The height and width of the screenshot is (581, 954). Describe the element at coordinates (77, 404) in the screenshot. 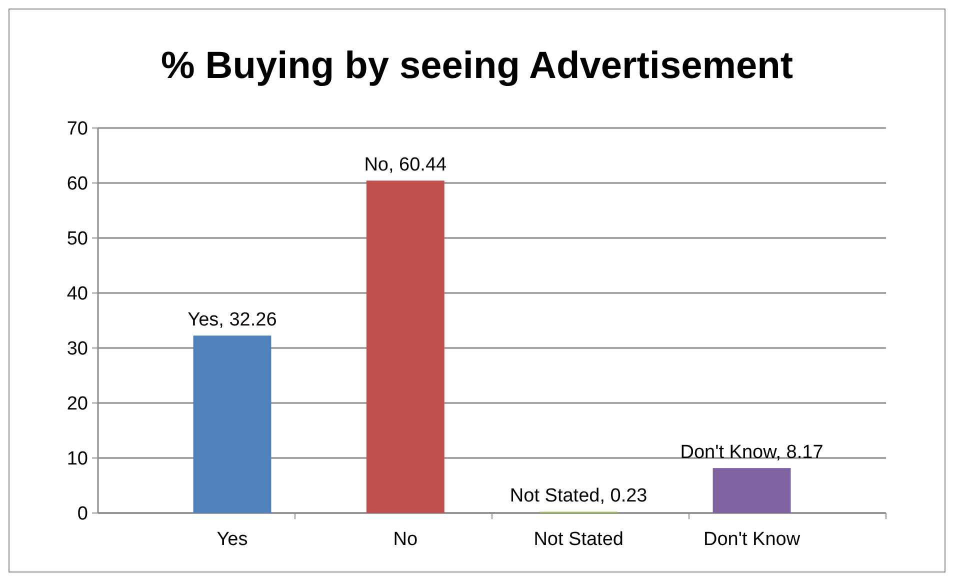

I see `y-tick-label: 20` at that location.